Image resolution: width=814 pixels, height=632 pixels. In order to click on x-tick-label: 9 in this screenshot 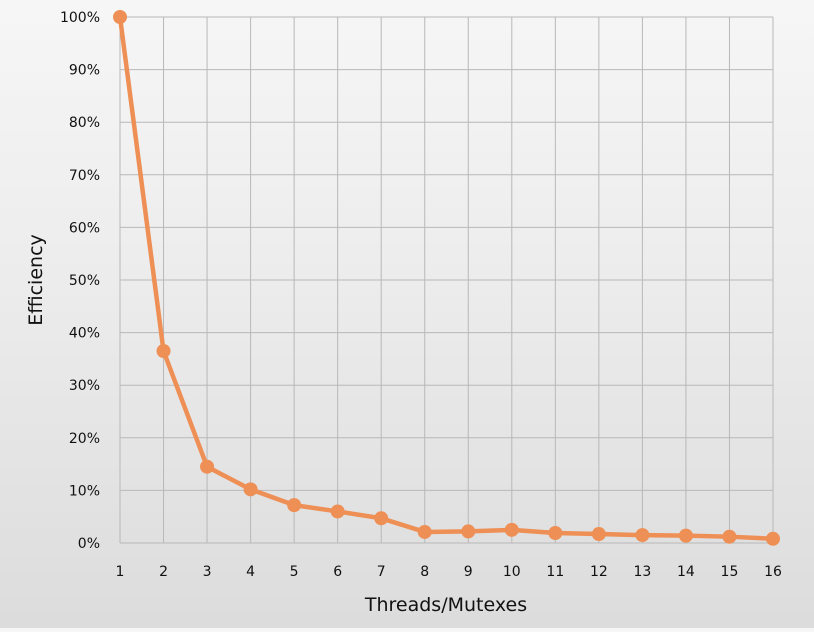, I will do `click(468, 572)`.